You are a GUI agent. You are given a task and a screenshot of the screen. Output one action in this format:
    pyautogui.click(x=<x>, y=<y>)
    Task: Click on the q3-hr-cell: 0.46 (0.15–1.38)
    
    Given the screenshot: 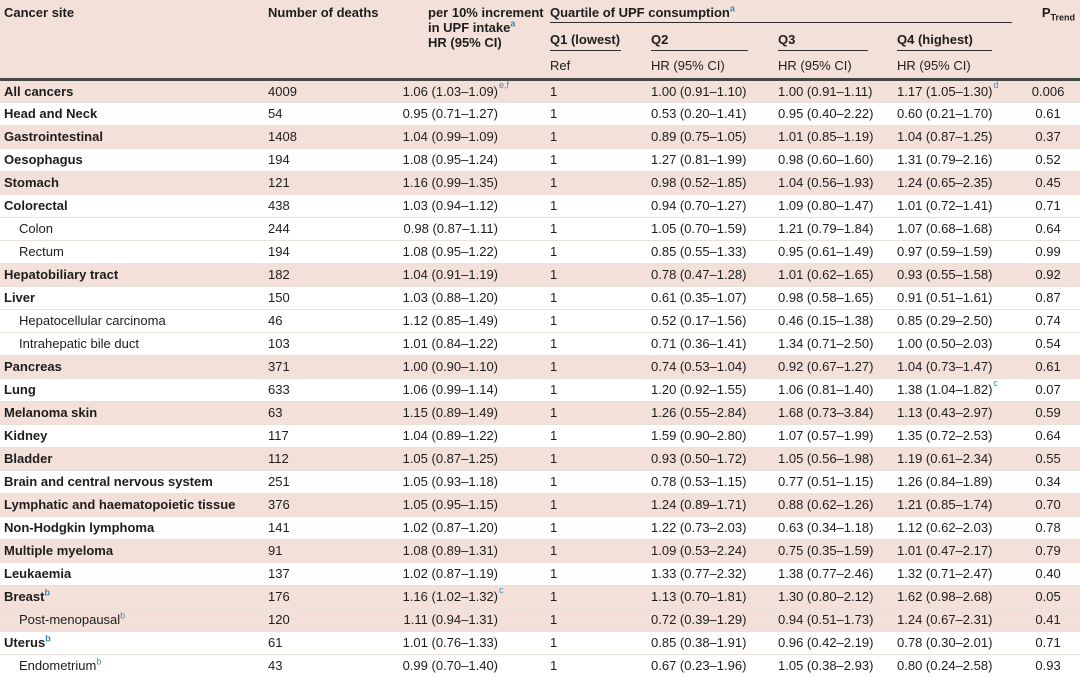 What is the action you would take?
    pyautogui.click(x=832, y=320)
    